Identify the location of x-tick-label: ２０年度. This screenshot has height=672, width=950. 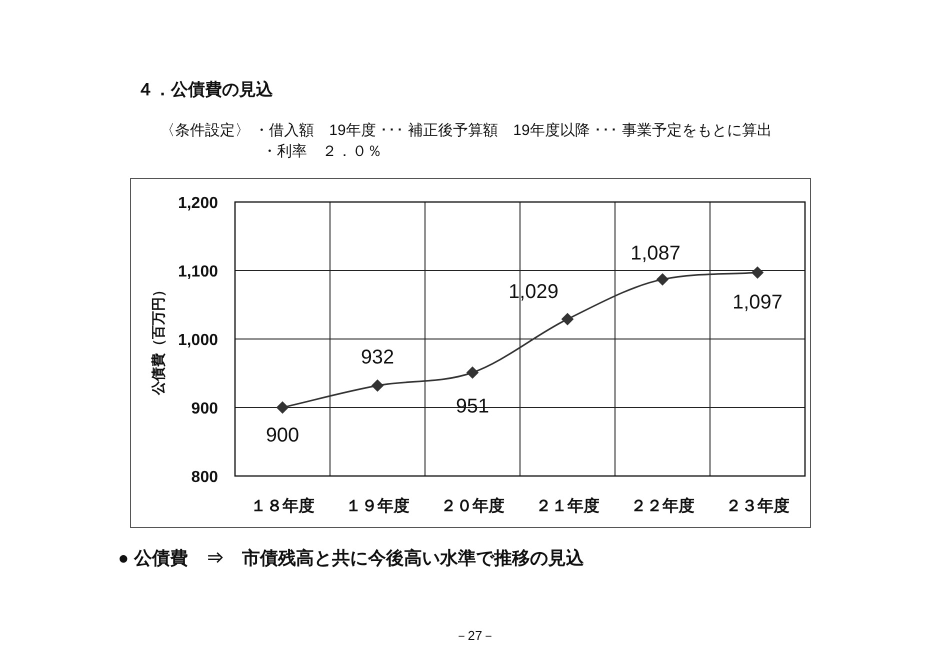
(472, 505).